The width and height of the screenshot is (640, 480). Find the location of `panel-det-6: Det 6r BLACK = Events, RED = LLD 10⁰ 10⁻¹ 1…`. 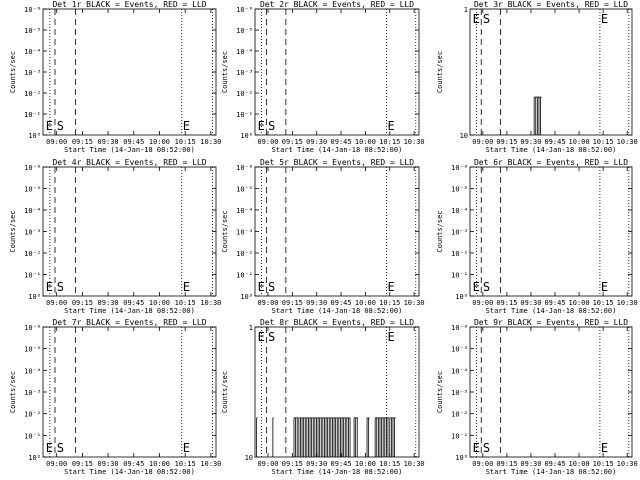

panel-det-6: Det 6r BLACK = Events, RED = LLD 10⁰ 10⁻¹ 1… is located at coordinates (537, 236).